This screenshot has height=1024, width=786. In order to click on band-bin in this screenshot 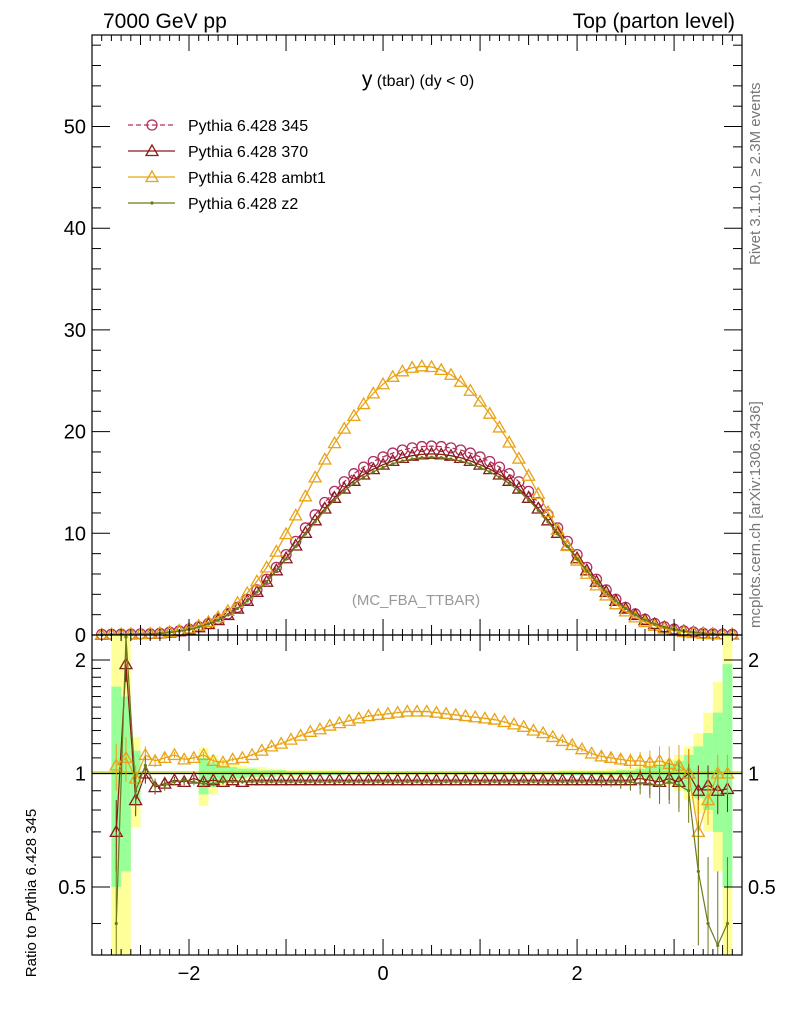, I will do `click(252, 772)`.